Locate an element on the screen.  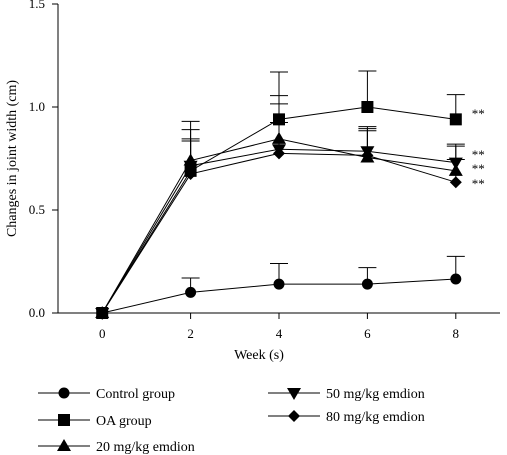
x-axis-label: Week (s) is located at coordinates (259, 355).